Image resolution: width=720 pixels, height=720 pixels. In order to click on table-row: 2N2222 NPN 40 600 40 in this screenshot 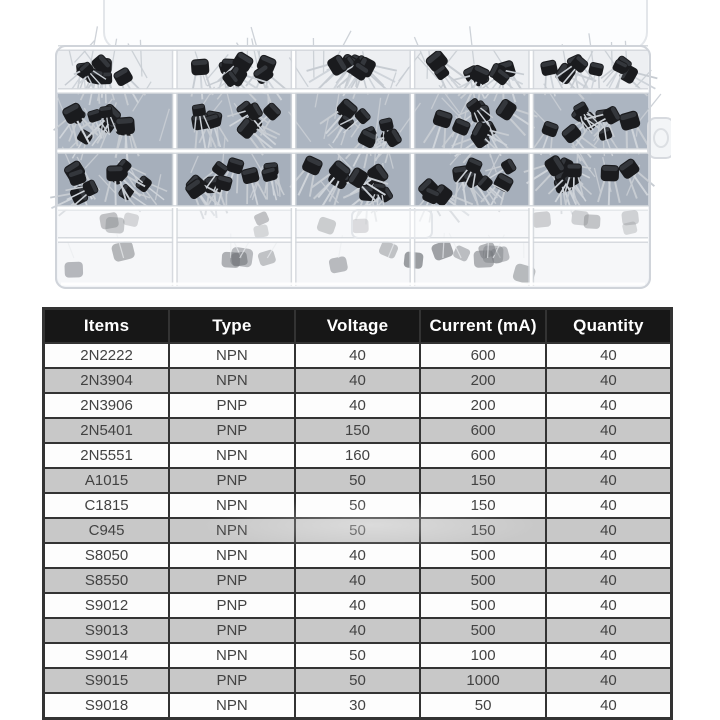, I will do `click(357, 355)`.